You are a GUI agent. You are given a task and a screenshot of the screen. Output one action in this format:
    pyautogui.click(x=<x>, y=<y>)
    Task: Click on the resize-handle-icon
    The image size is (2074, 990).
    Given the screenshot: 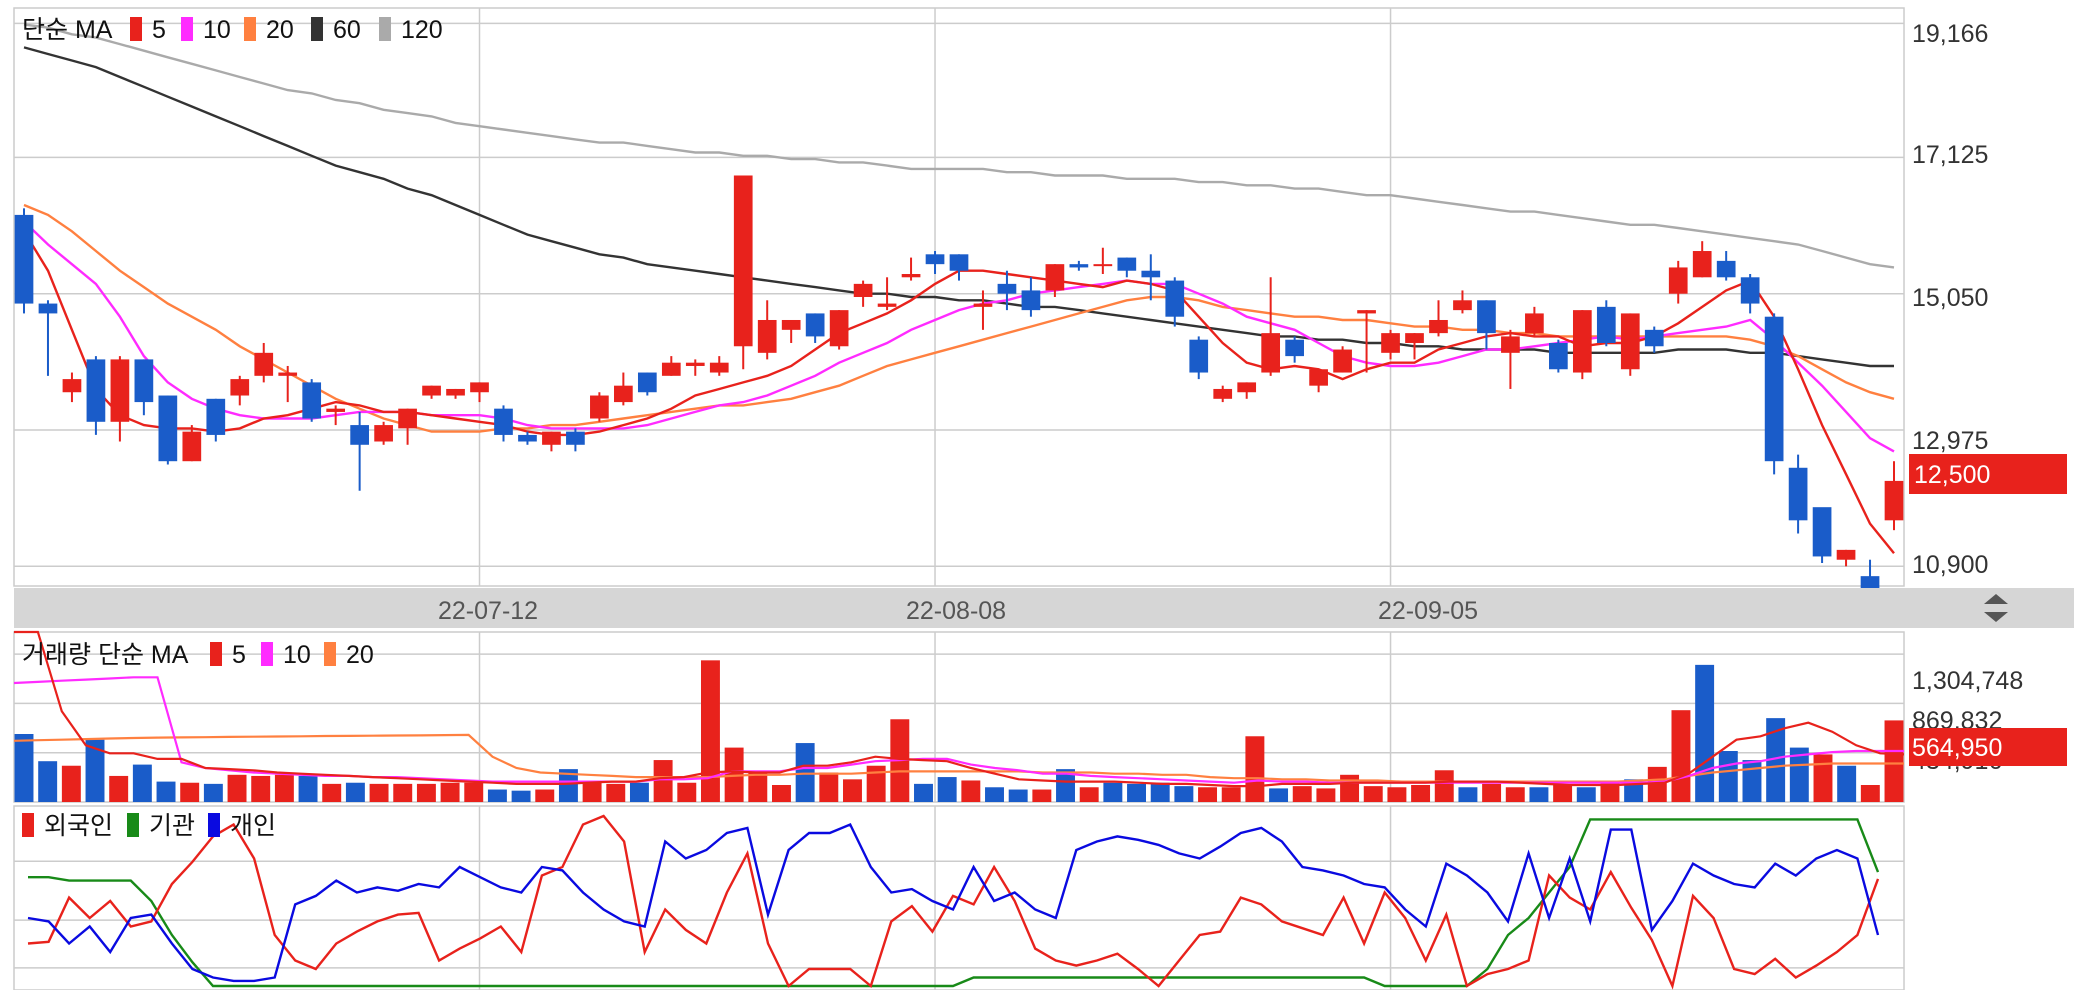 What is the action you would take?
    pyautogui.click(x=1996, y=608)
    